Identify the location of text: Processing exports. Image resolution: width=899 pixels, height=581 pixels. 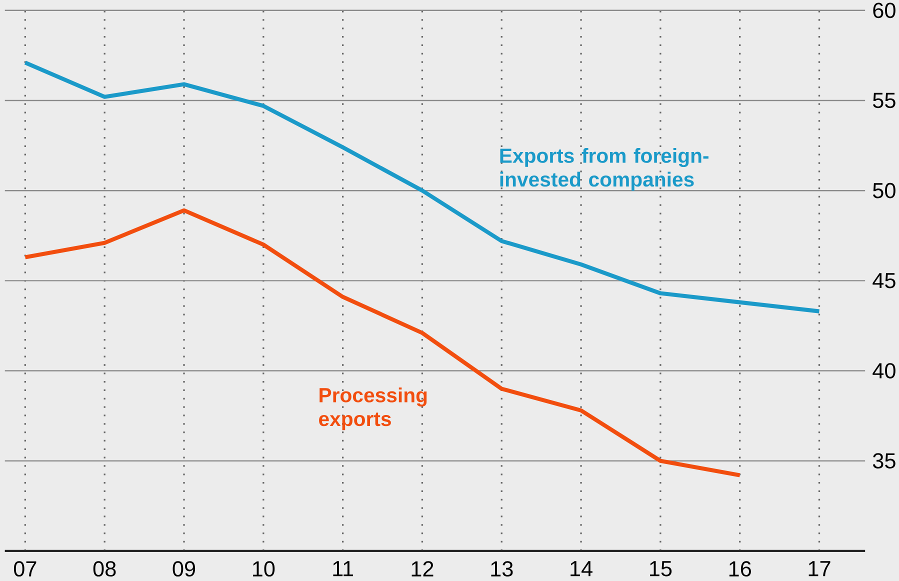
(373, 408).